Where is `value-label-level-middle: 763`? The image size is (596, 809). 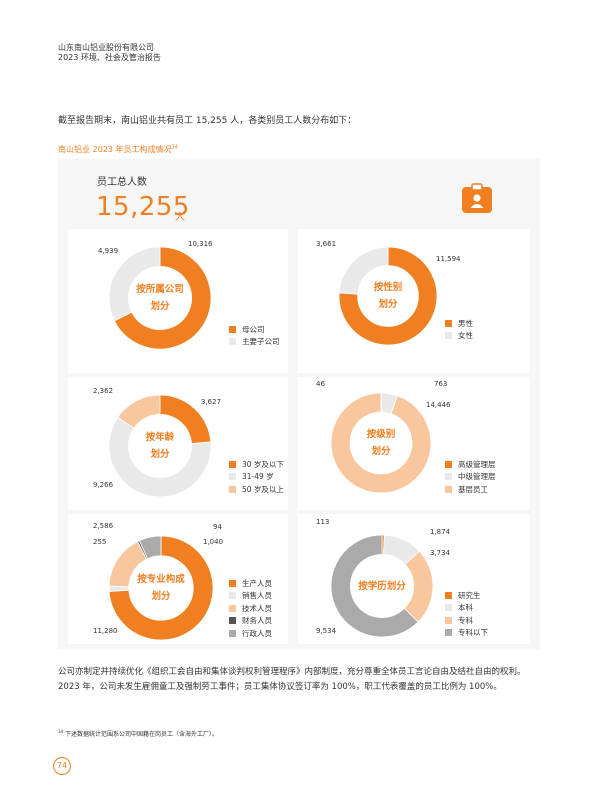 value-label-level-middle: 763 is located at coordinates (441, 384).